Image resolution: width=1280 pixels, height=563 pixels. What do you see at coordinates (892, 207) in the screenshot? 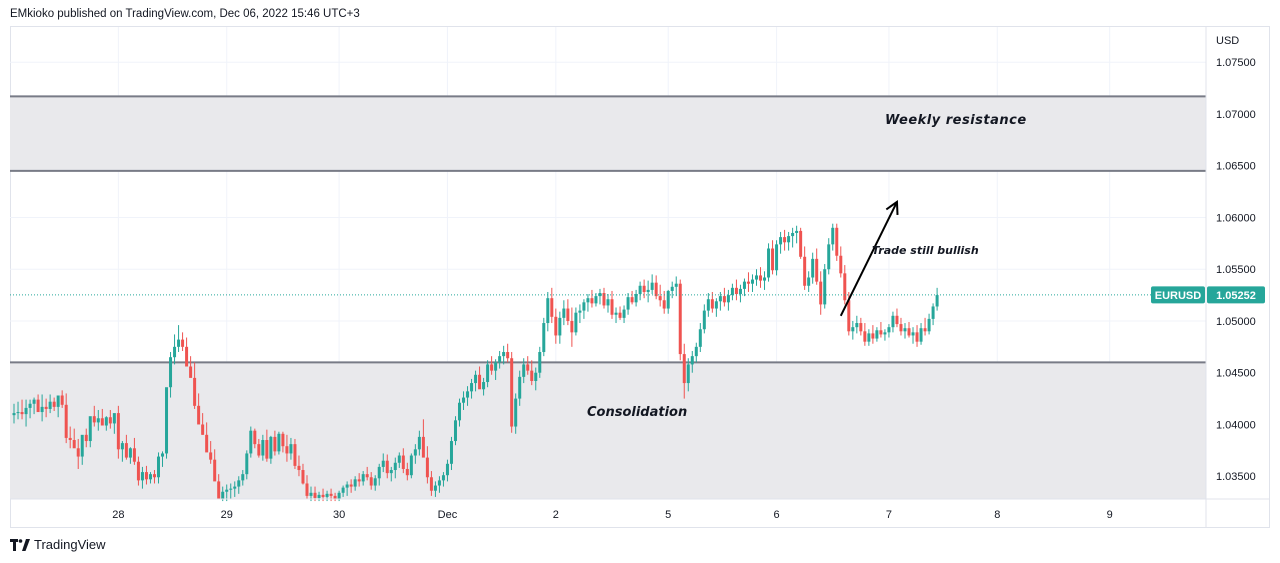
I see `arrow-head` at bounding box center [892, 207].